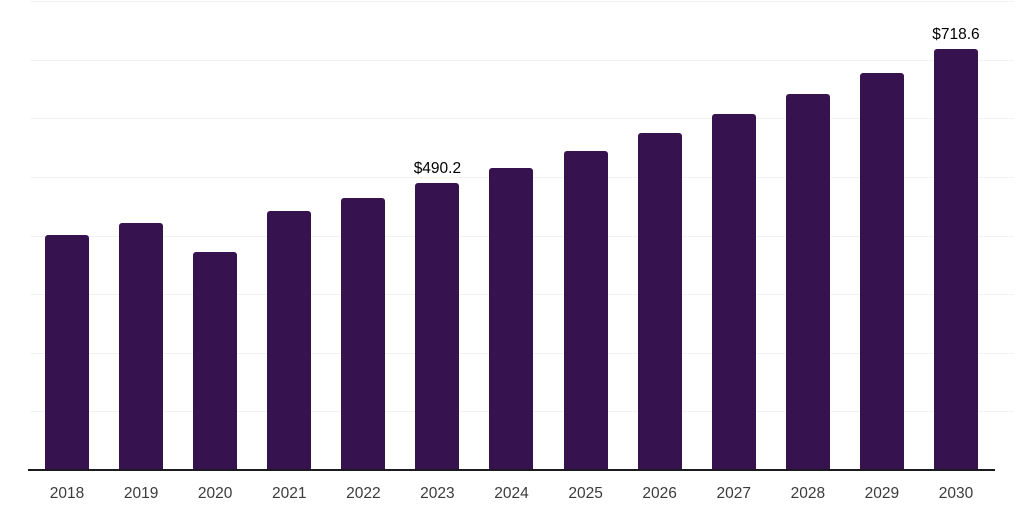 This screenshot has width=1024, height=512. What do you see at coordinates (807, 281) in the screenshot?
I see `bar-2028` at bounding box center [807, 281].